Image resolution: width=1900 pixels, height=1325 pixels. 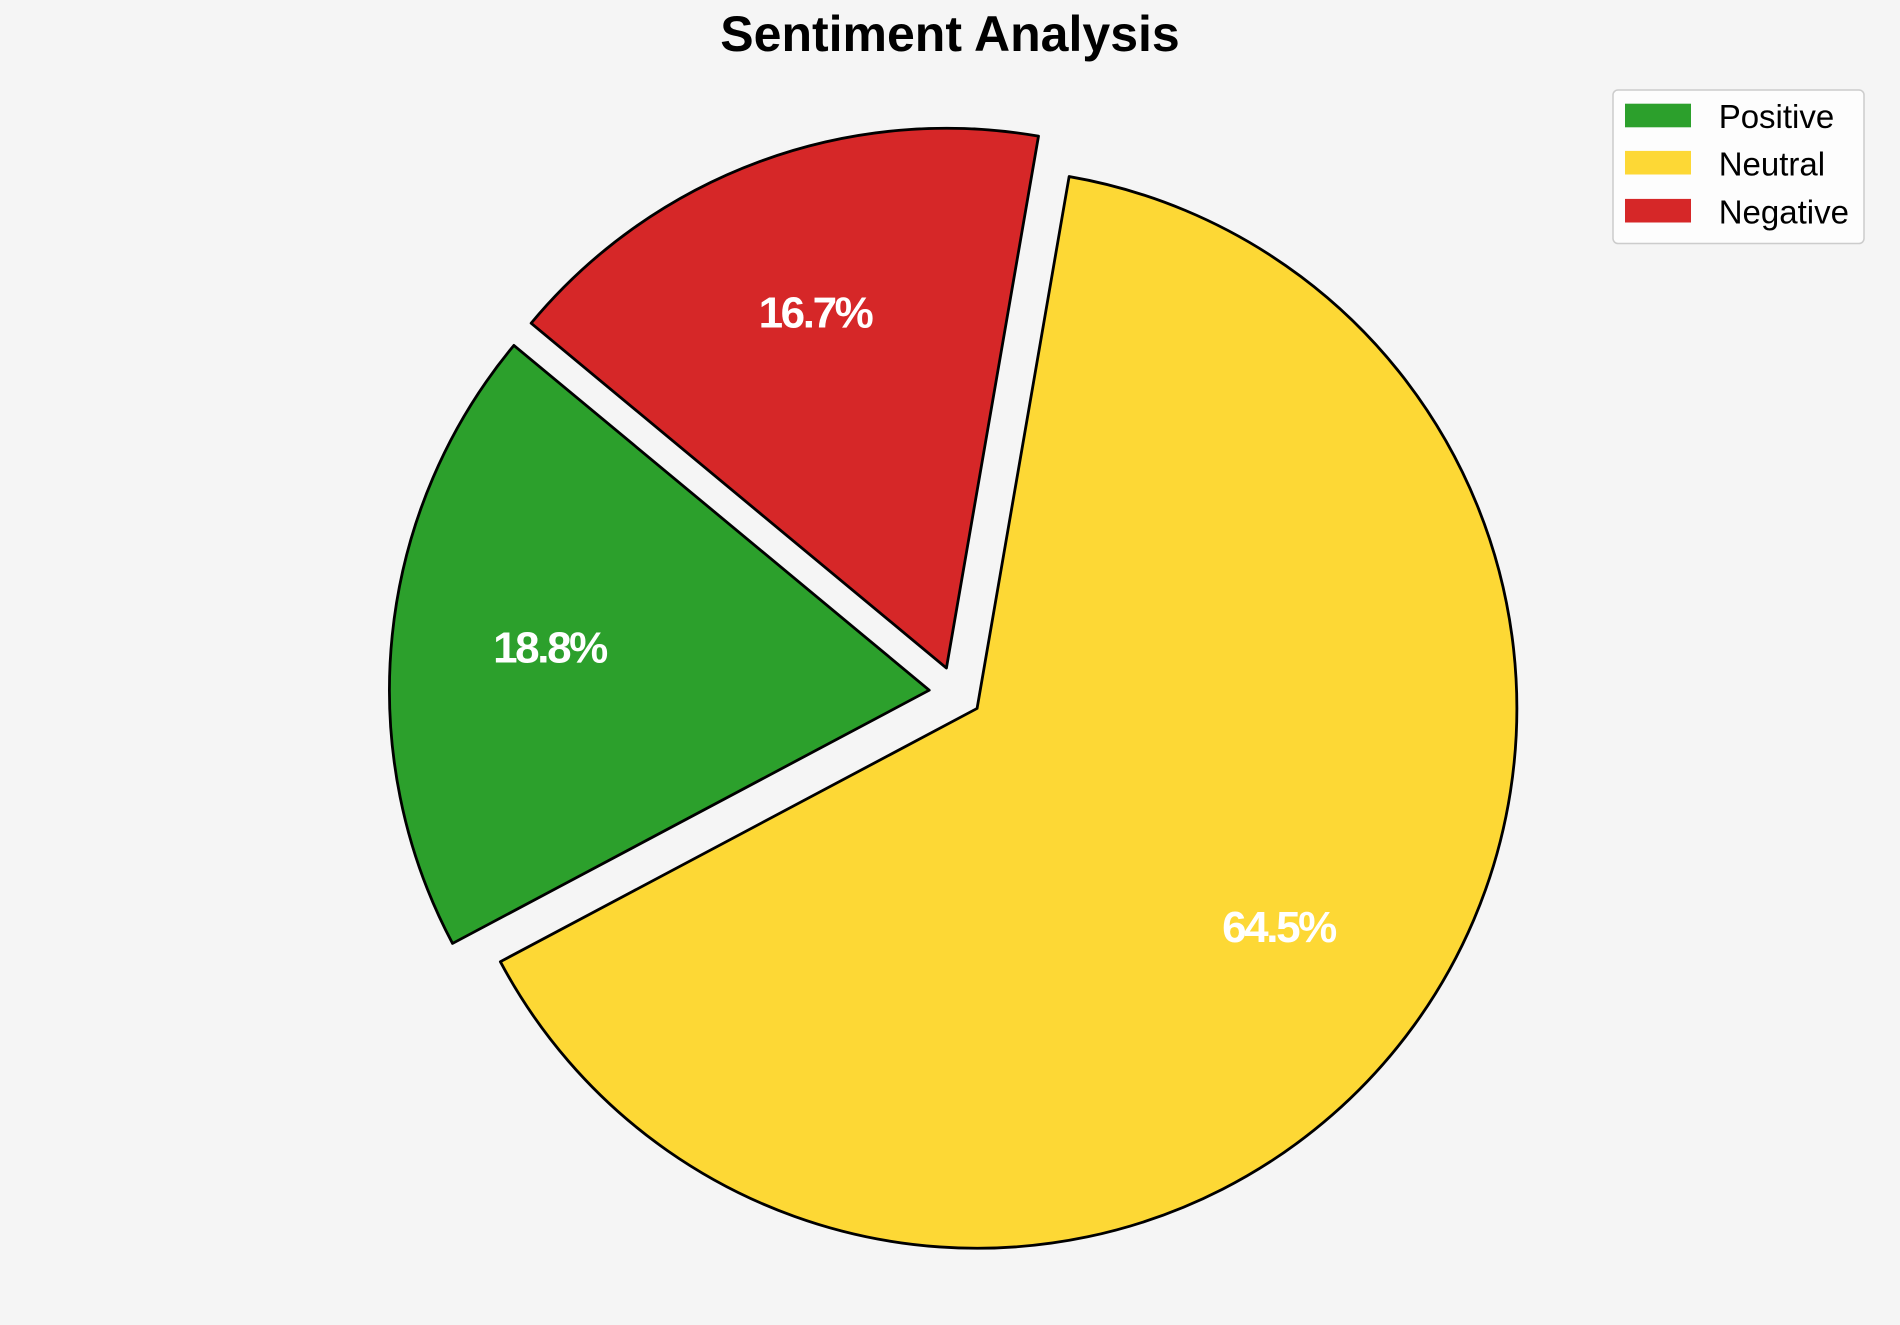 I want to click on svg-text: Positive, so click(x=1777, y=116).